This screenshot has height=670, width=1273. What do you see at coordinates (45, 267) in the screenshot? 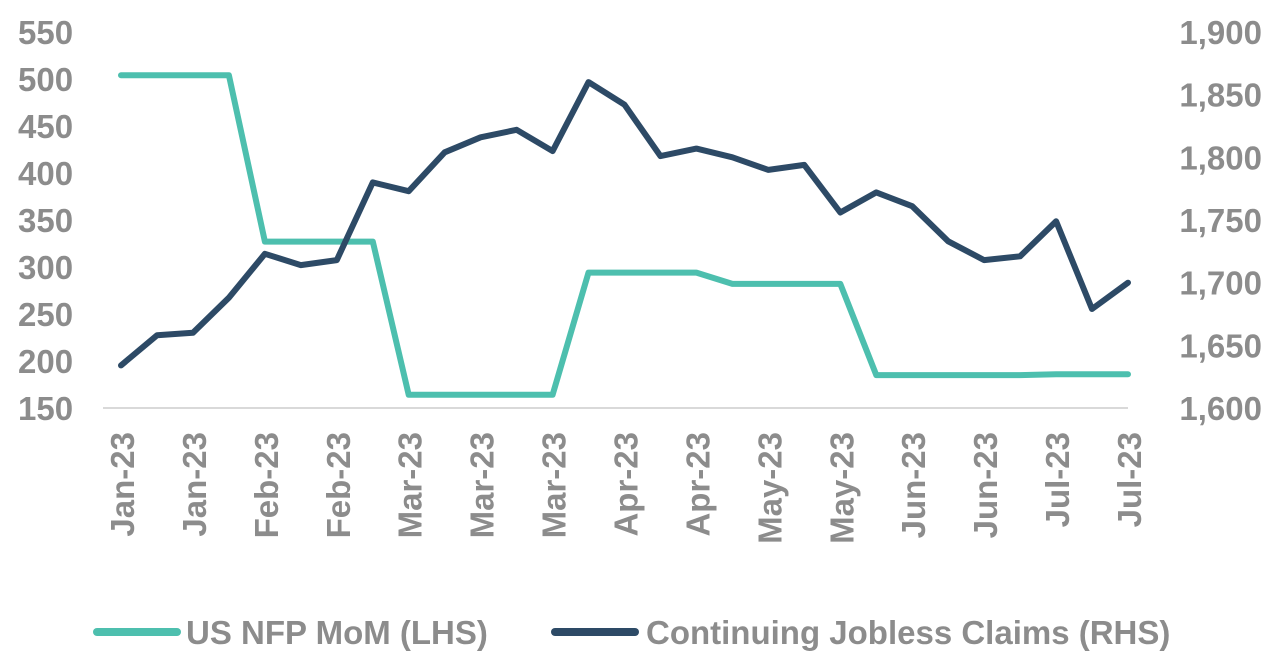
I see `left-axis-tick-label: 300` at bounding box center [45, 267].